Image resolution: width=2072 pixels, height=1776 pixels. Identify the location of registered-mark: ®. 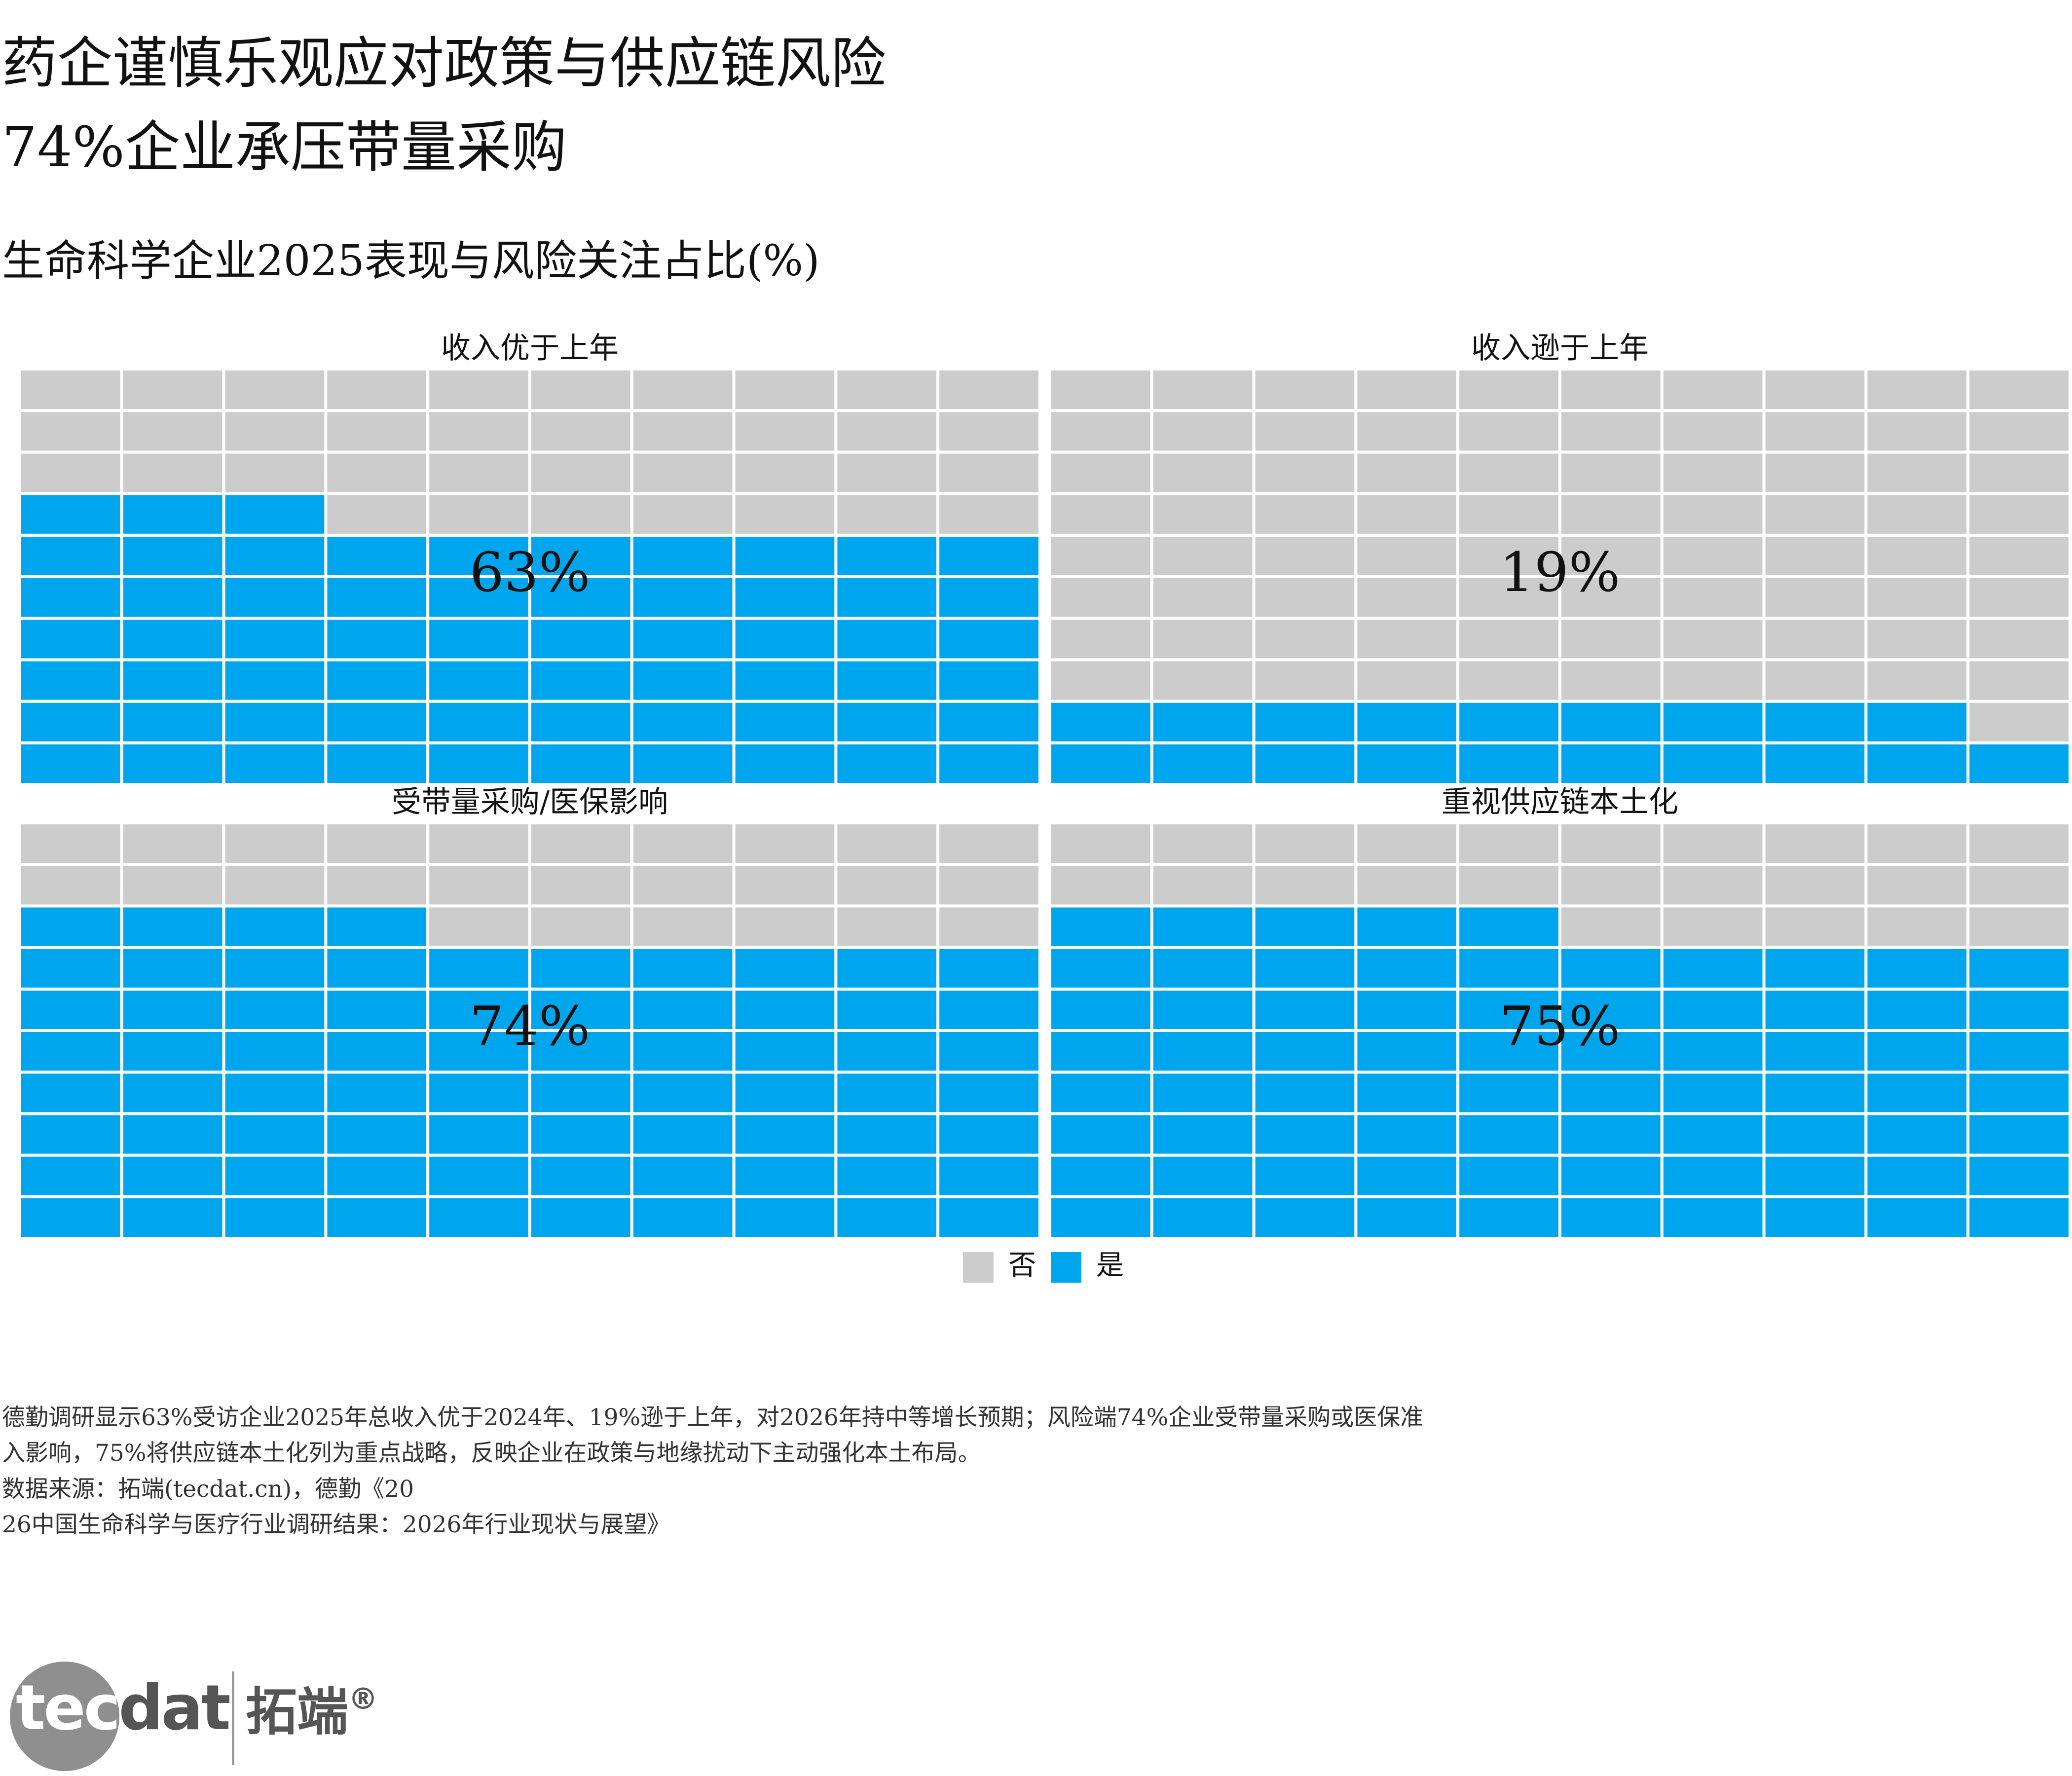
(363, 1699).